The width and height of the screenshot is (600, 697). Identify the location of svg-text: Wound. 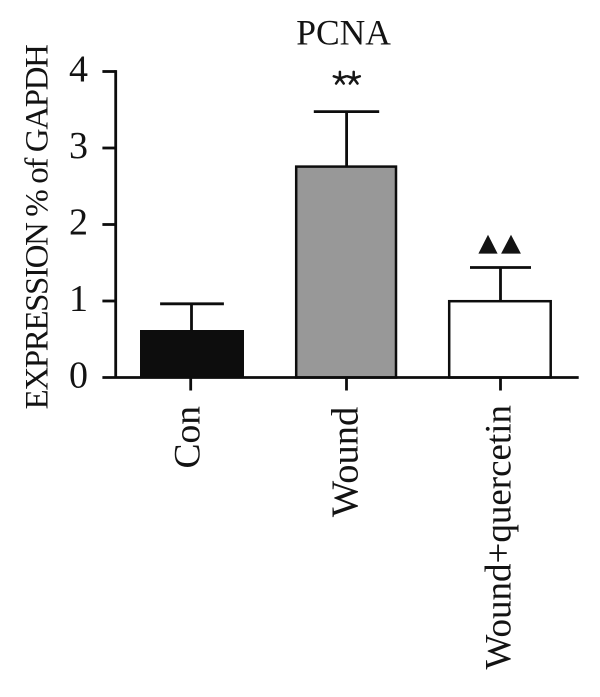
(346, 462).